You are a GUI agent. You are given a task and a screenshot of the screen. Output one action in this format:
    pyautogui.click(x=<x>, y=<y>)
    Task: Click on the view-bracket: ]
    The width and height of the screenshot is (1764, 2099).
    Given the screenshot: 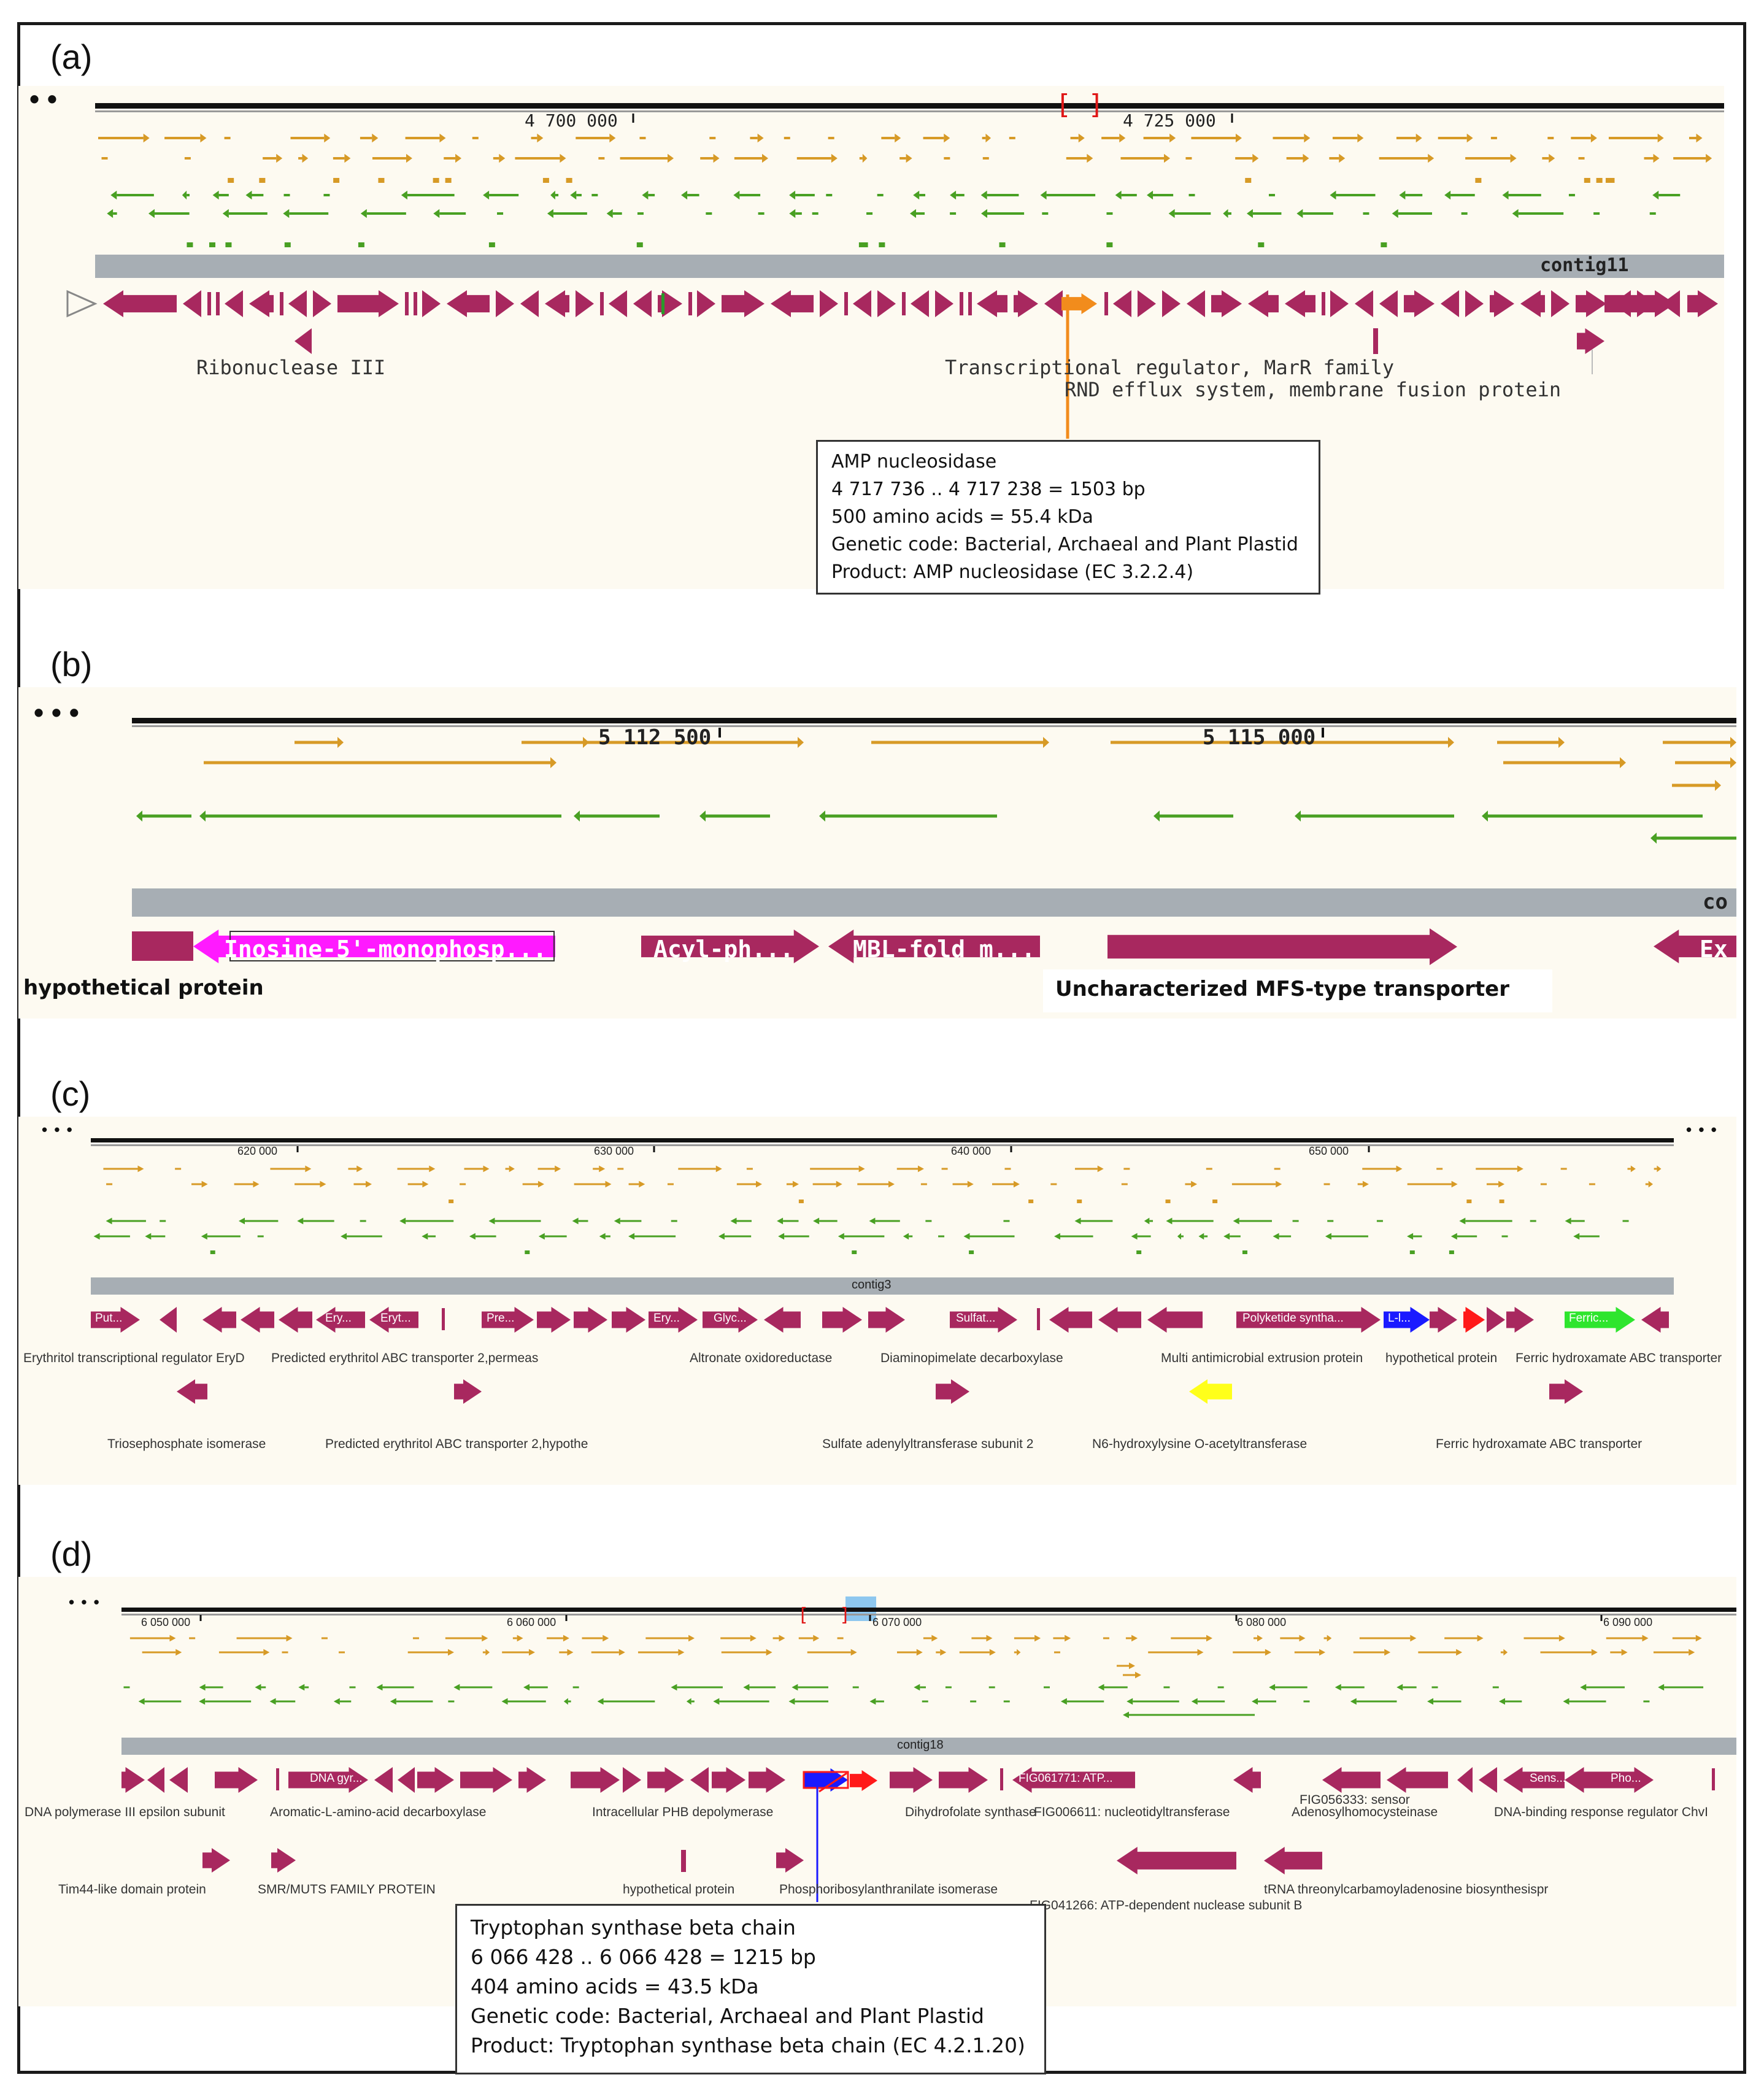 What is the action you would take?
    pyautogui.click(x=844, y=1615)
    